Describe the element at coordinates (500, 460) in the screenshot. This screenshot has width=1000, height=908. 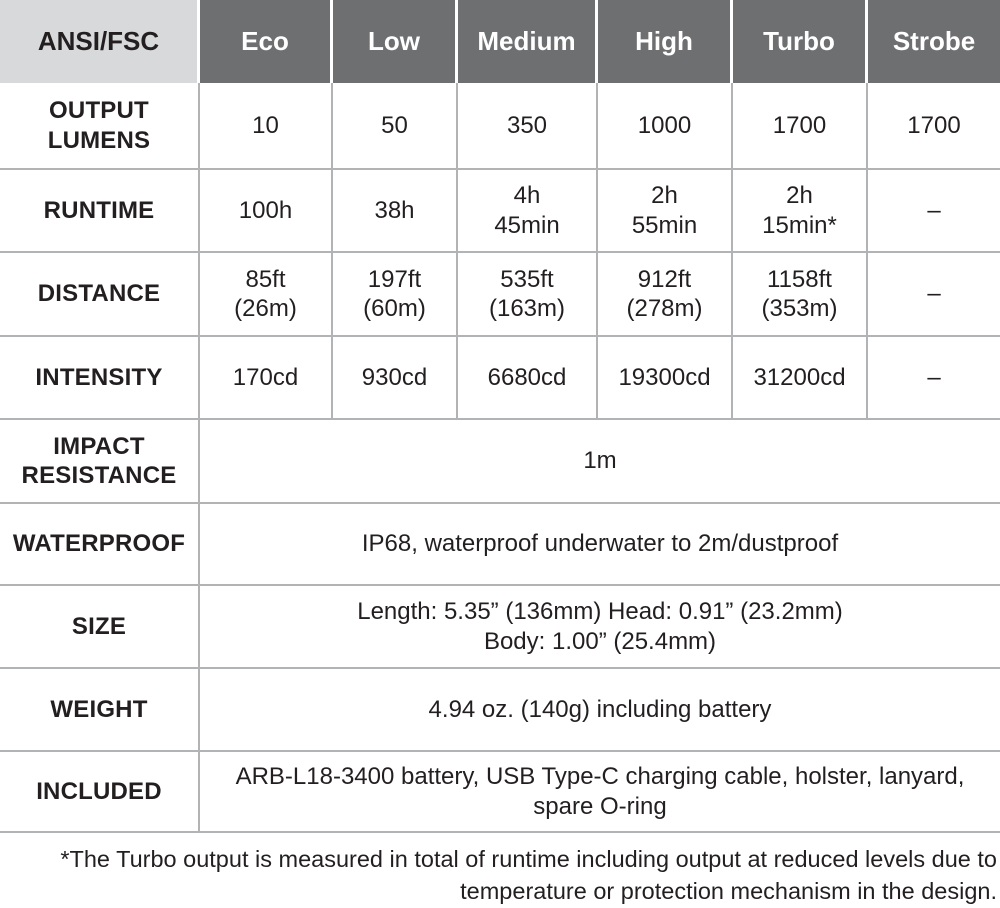
I see `table-row-impact-resistance: IMPACT RESISTANCE 1m` at that location.